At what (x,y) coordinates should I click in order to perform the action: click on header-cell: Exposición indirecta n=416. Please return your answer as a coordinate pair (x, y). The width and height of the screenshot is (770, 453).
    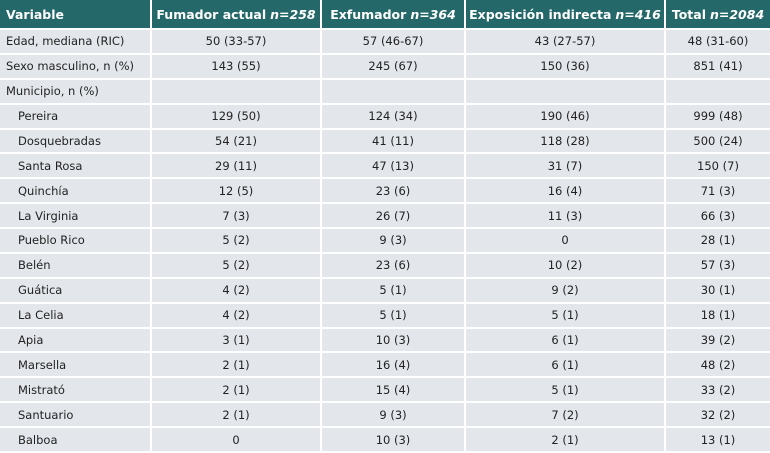
    Looking at the image, I should click on (565, 14).